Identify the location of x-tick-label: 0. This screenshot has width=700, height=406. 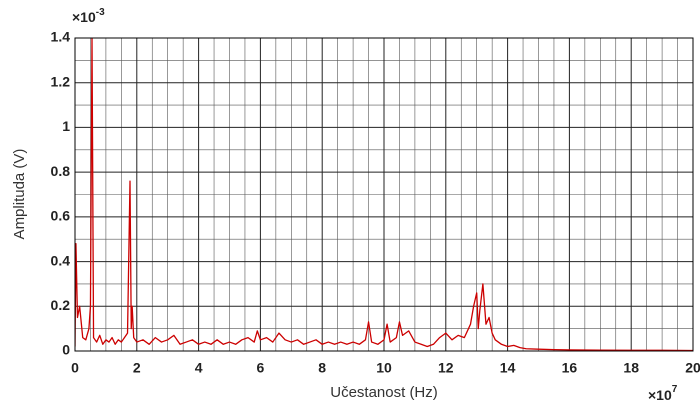
(75, 368).